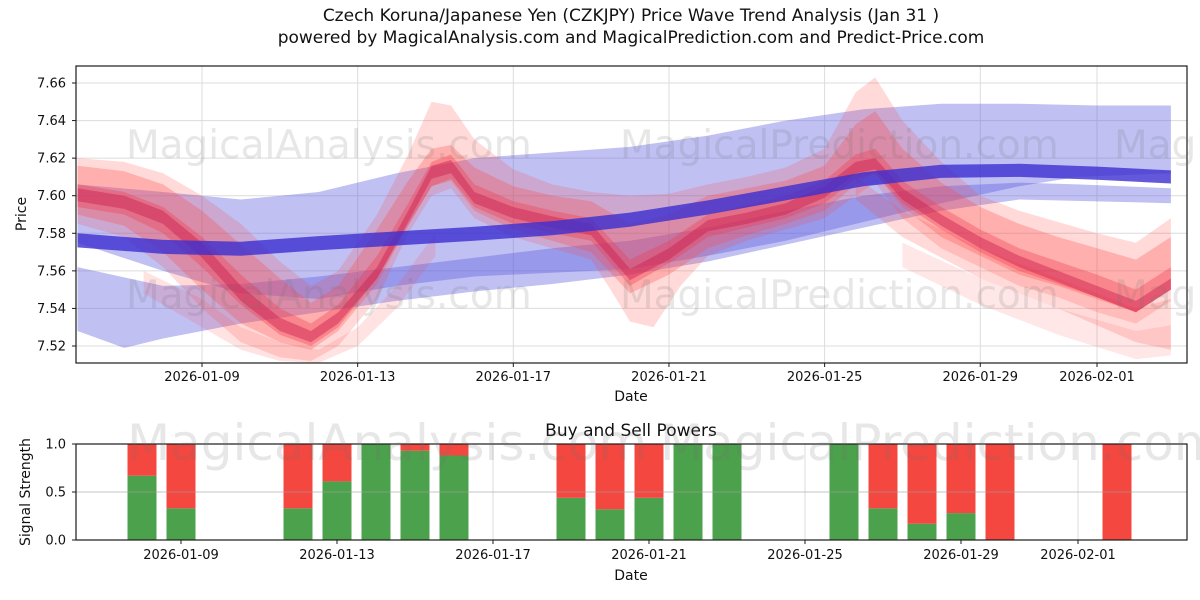  What do you see at coordinates (631, 397) in the screenshot?
I see `date-axis-label-top: Date` at bounding box center [631, 397].